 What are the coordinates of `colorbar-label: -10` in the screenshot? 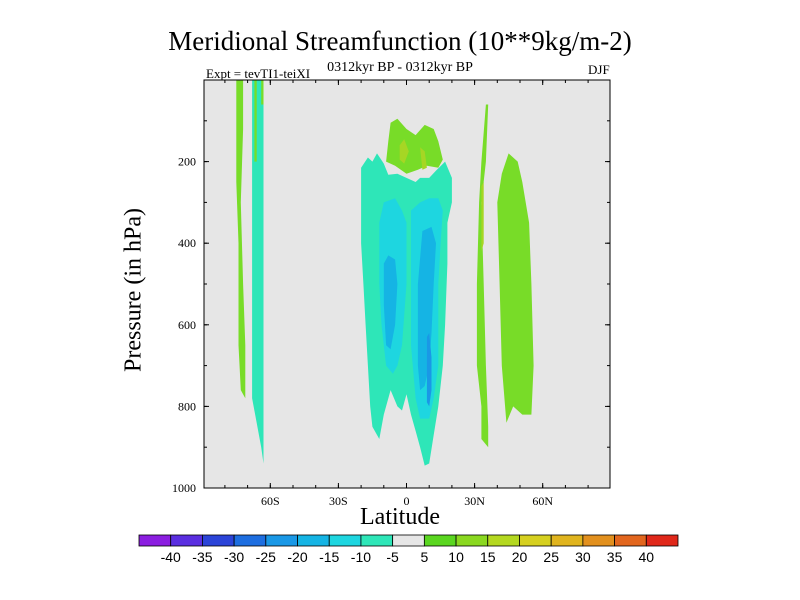 It's located at (361, 557).